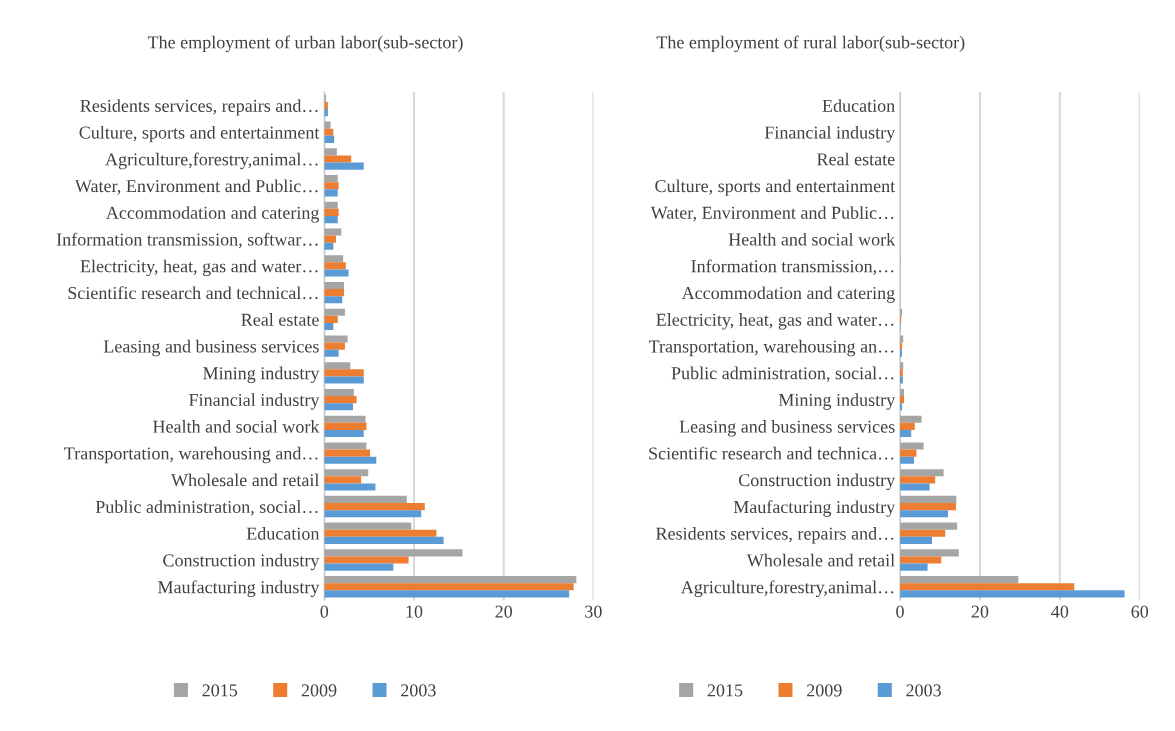  What do you see at coordinates (1140, 611) in the screenshot?
I see `x-tick-label: 60` at bounding box center [1140, 611].